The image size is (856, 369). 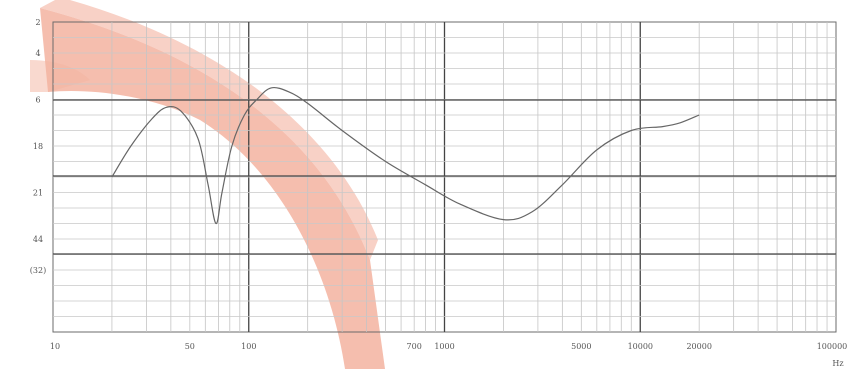 I want to click on x-tick-label: 10000, so click(x=640, y=346).